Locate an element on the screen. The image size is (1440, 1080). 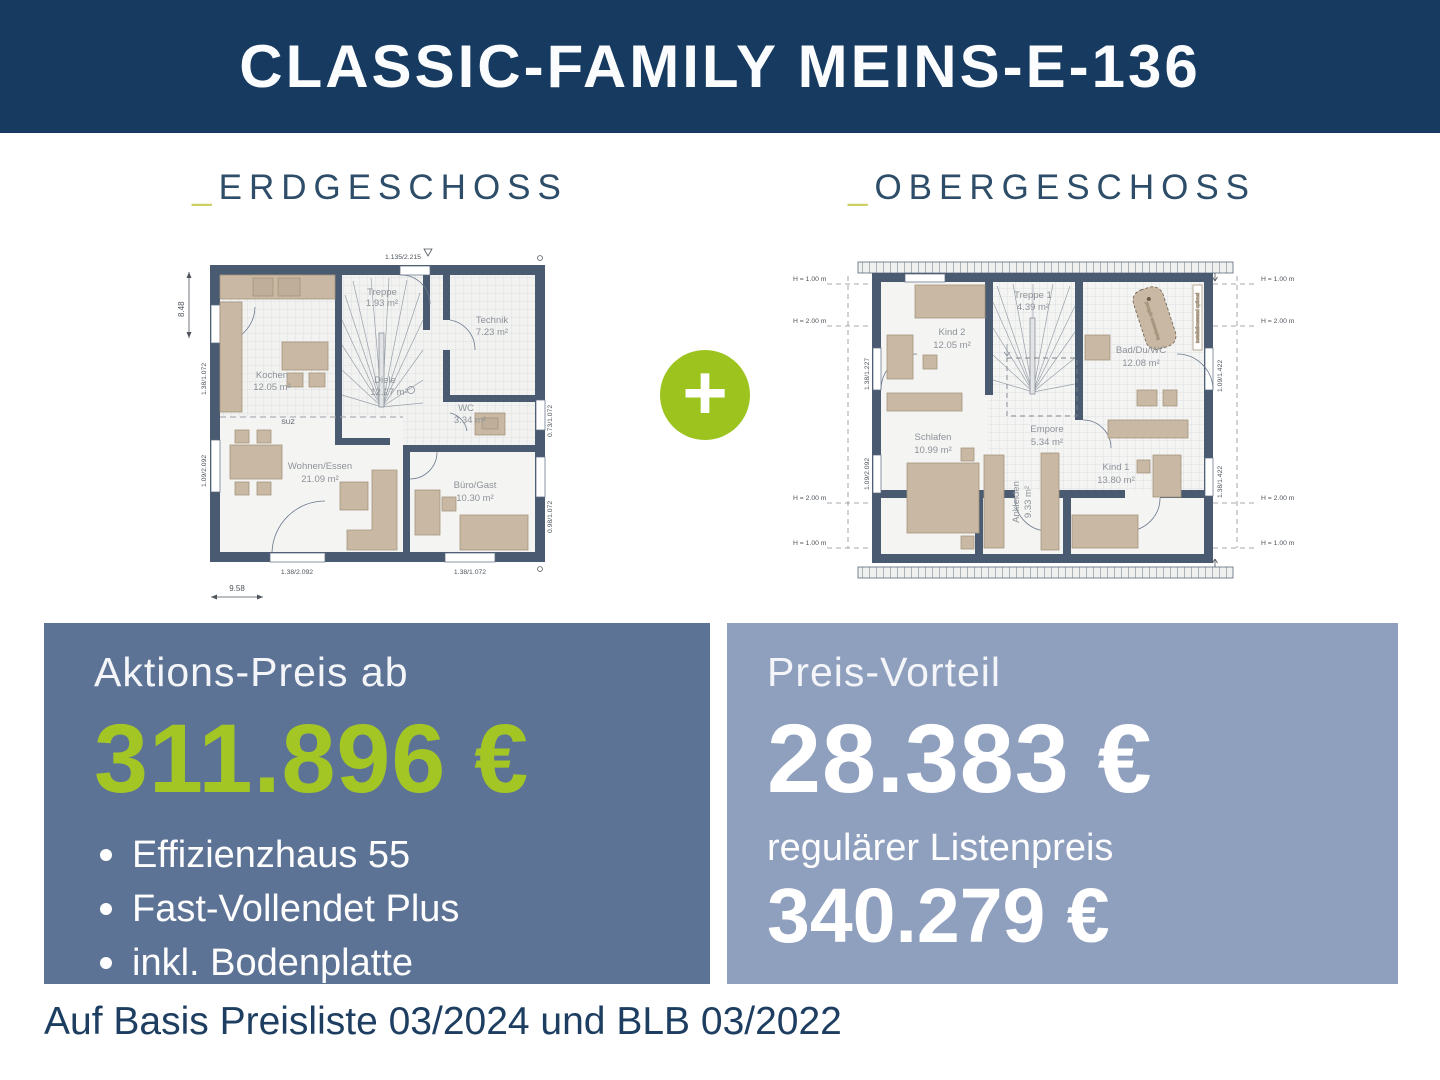
og-h-left-1: H = 1.00 m is located at coordinates (810, 279).